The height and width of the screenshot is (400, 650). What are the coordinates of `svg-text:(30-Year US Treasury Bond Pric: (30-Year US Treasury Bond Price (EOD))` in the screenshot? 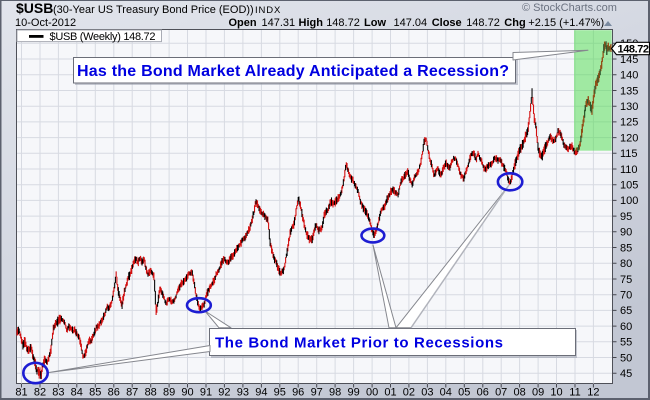 It's located at (153, 10).